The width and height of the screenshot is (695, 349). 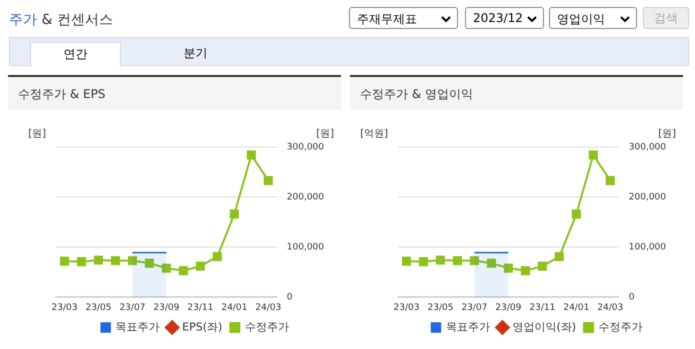 What do you see at coordinates (174, 92) in the screenshot?
I see `chart-title: 수정주가 & EPS` at bounding box center [174, 92].